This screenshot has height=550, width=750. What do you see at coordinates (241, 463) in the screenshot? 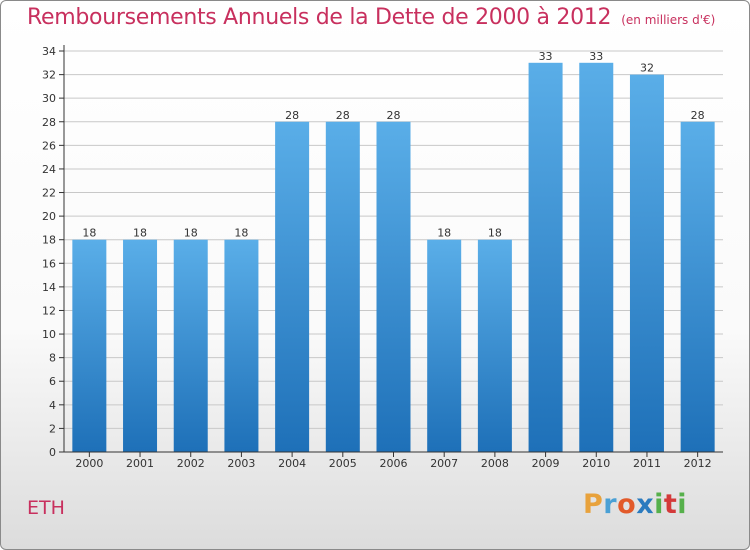
I see `x-tick-label: 2003` at bounding box center [241, 463].